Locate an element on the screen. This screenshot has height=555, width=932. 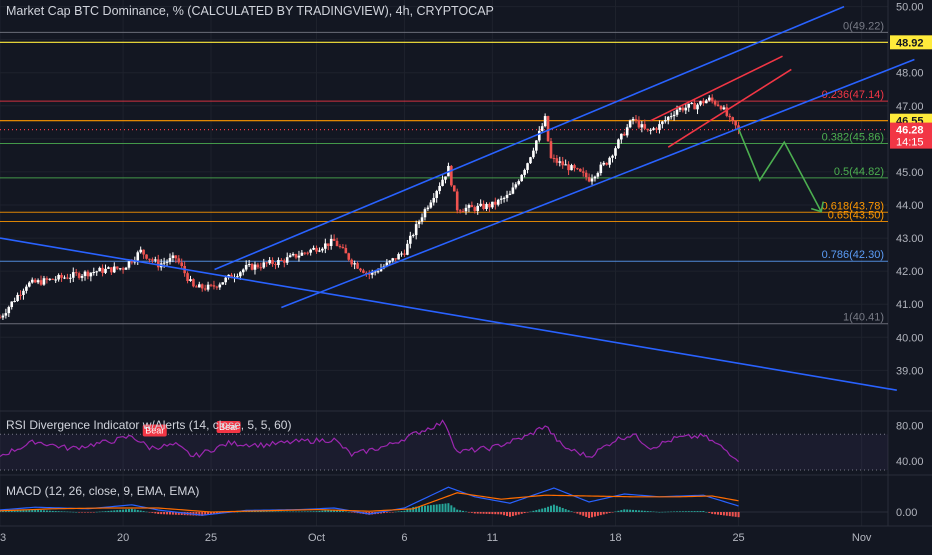
fib-level-label: 0.236(47.14) is located at coordinates (853, 95).